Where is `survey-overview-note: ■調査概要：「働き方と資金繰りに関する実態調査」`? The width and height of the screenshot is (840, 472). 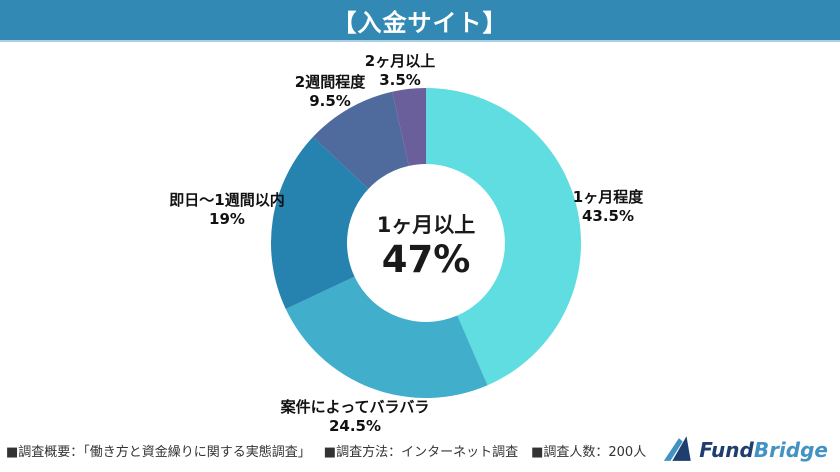
survey-overview-note: ■調査概要：「働き方と資金繰りに関する実態調査」 is located at coordinates (158, 452).